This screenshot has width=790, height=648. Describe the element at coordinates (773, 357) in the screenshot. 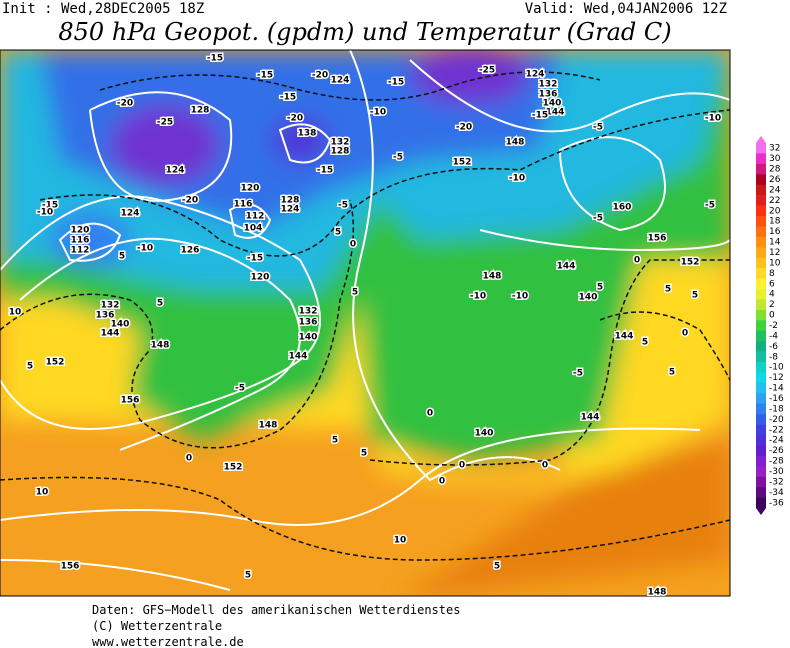

I see `colorbar-label: -8` at that location.